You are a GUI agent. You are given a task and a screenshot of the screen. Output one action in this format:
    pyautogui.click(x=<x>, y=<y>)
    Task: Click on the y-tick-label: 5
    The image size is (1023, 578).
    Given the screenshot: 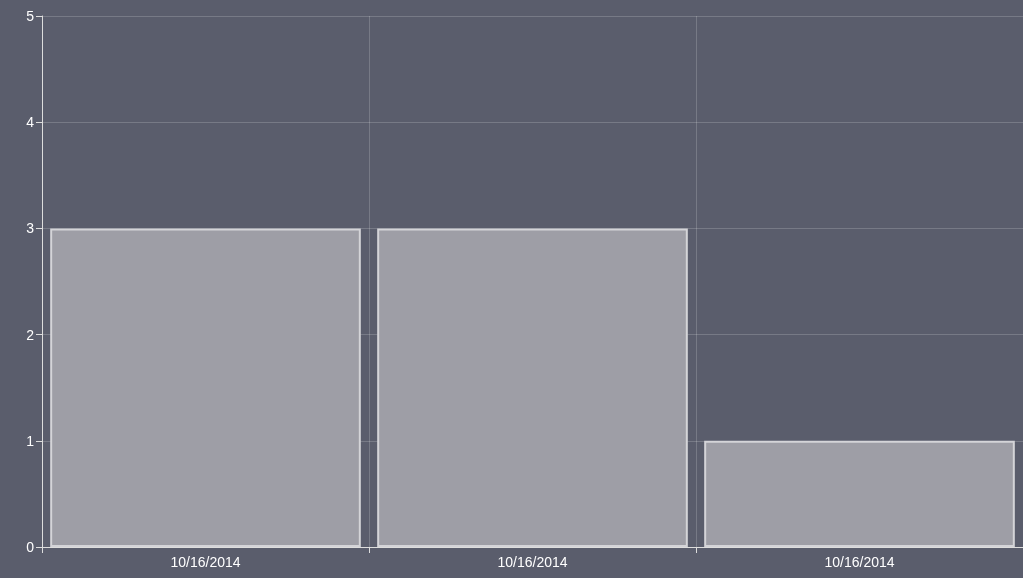 What is the action you would take?
    pyautogui.click(x=30, y=16)
    